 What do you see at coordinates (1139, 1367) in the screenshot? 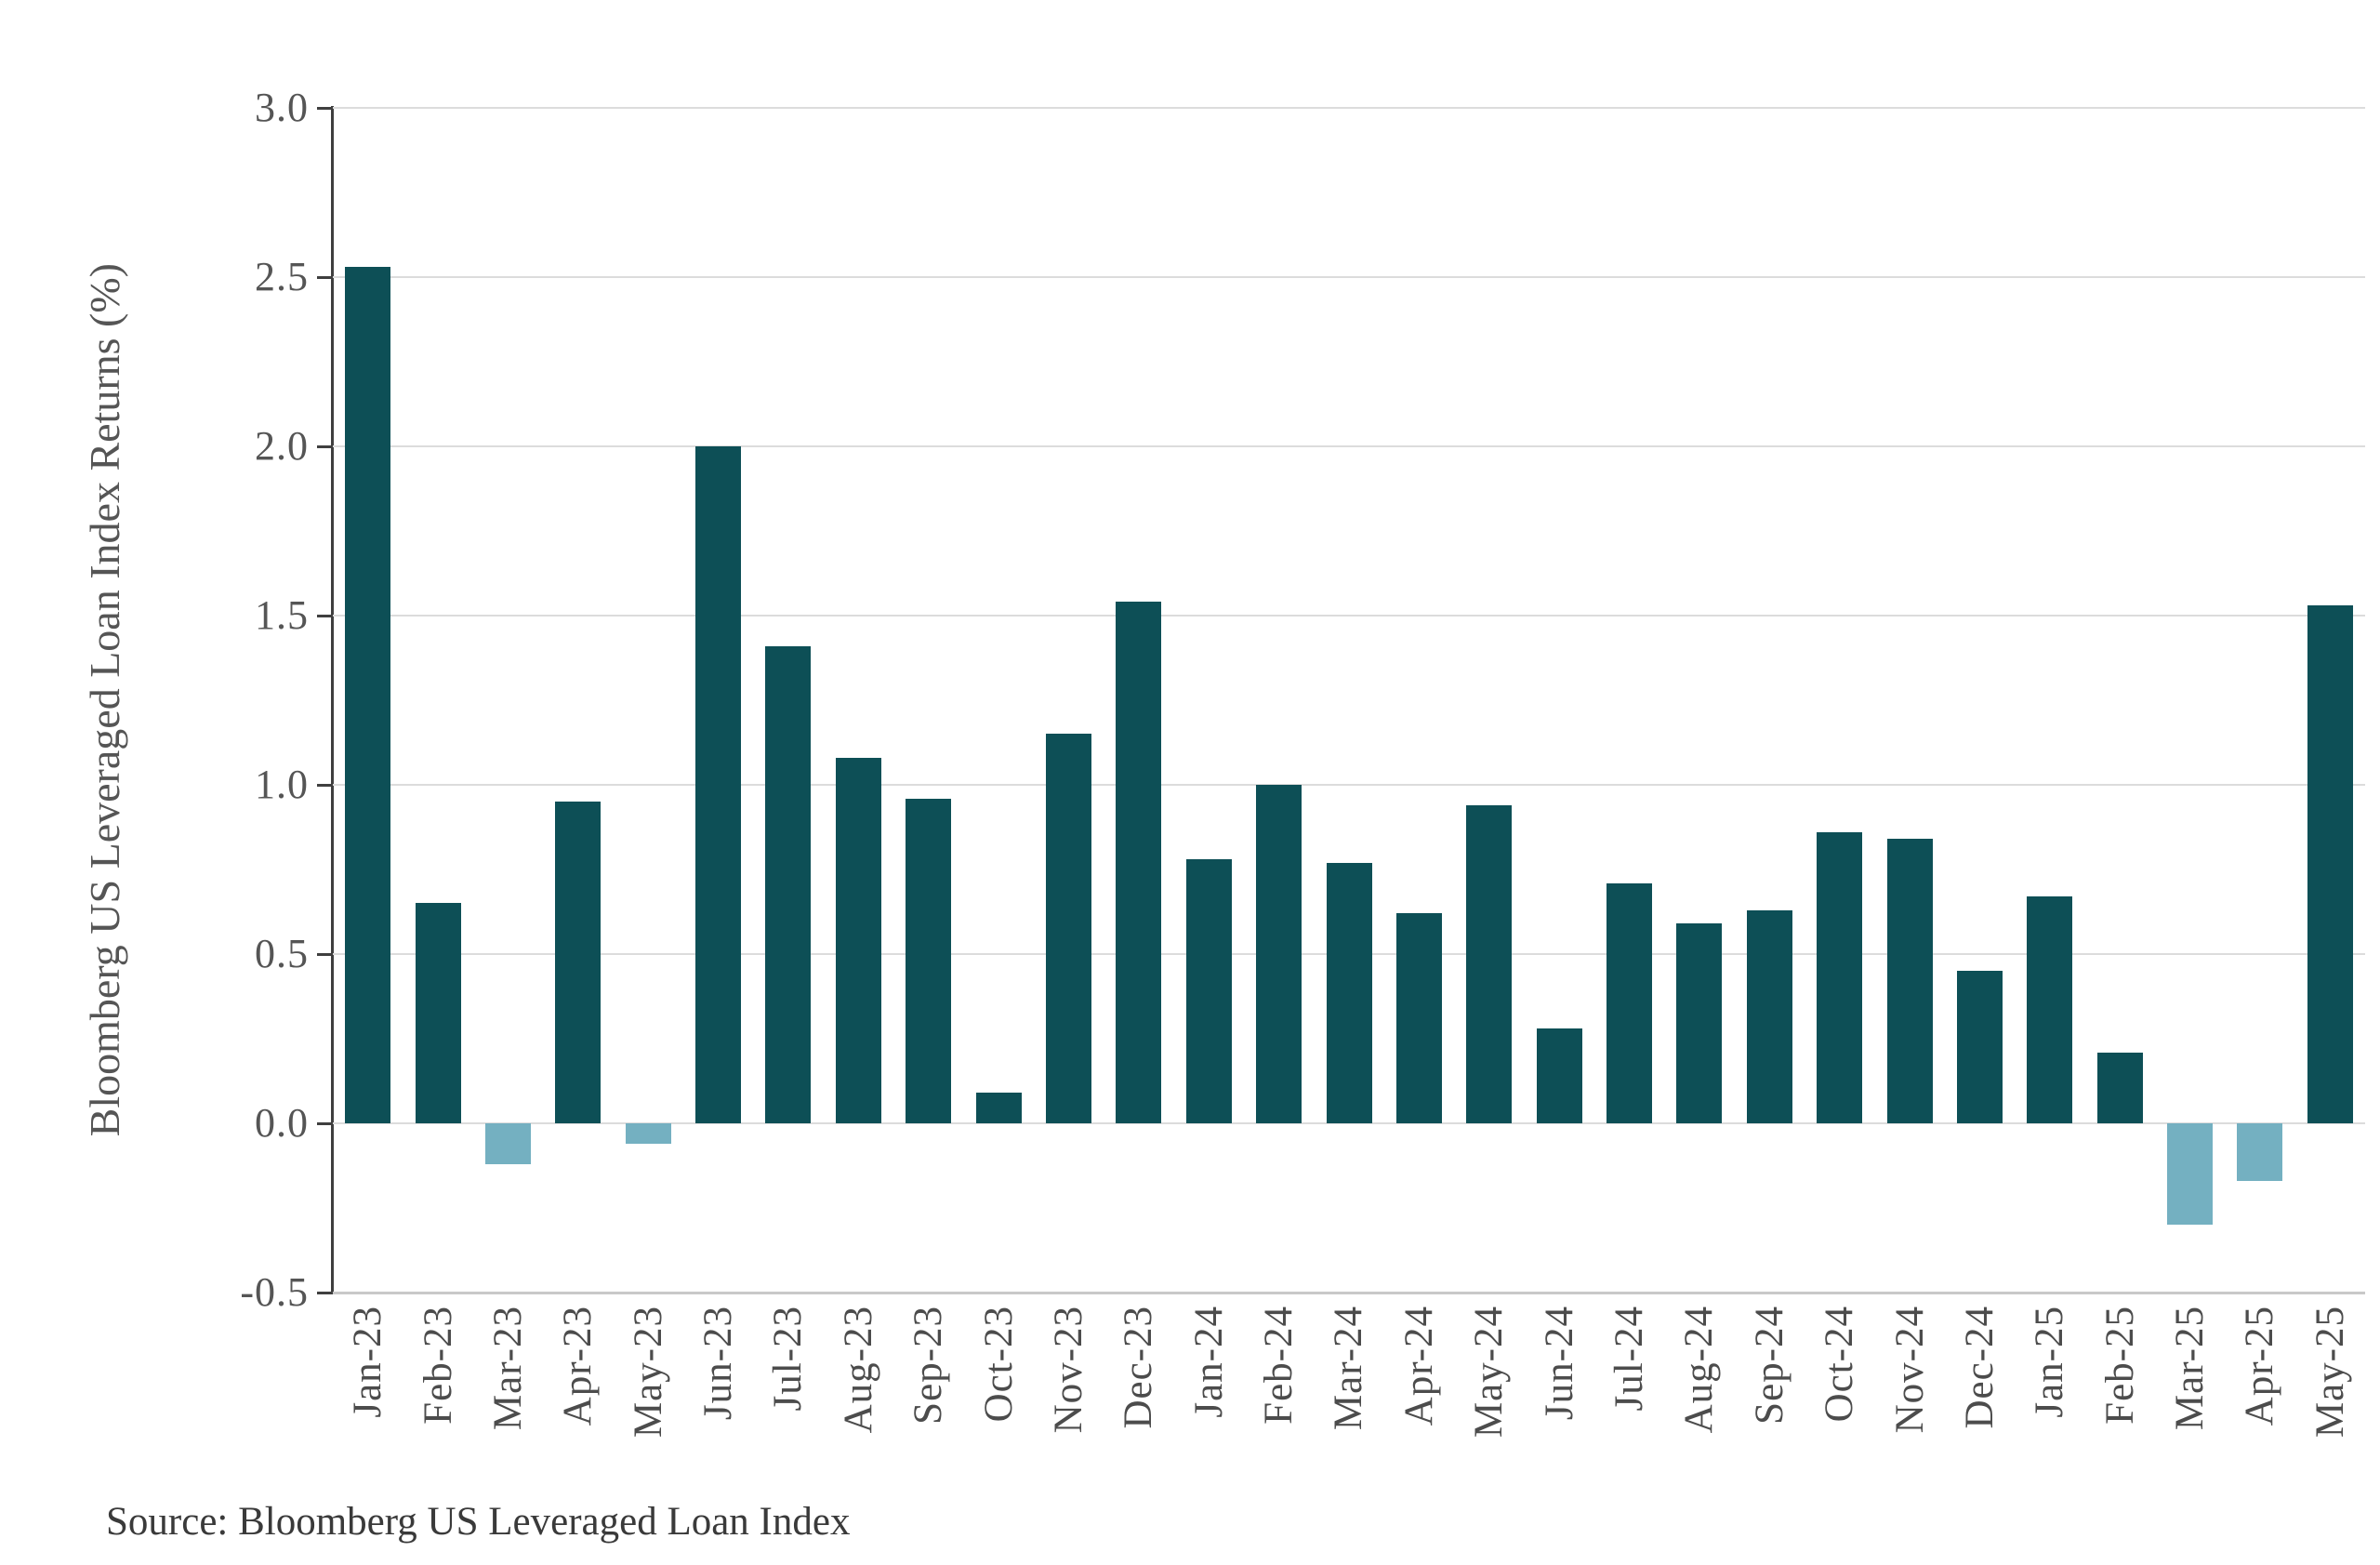
I see `x-tick-label-text: Dec-23` at bounding box center [1139, 1367].